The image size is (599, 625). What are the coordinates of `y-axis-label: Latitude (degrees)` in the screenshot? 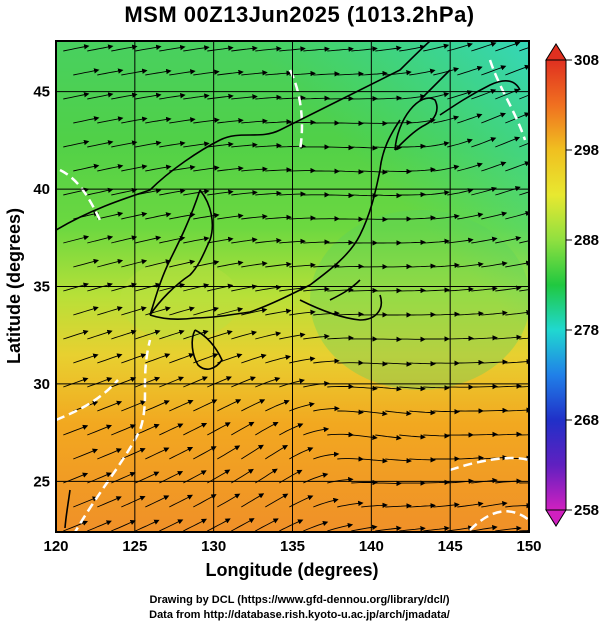 It's located at (14, 286).